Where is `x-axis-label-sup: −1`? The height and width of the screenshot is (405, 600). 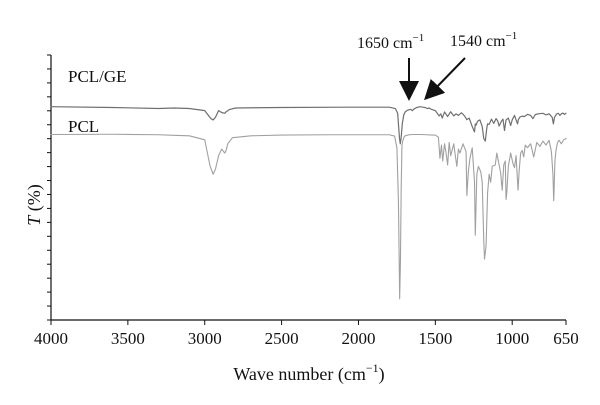
x-axis-label-sup: −1 is located at coordinates (372, 368).